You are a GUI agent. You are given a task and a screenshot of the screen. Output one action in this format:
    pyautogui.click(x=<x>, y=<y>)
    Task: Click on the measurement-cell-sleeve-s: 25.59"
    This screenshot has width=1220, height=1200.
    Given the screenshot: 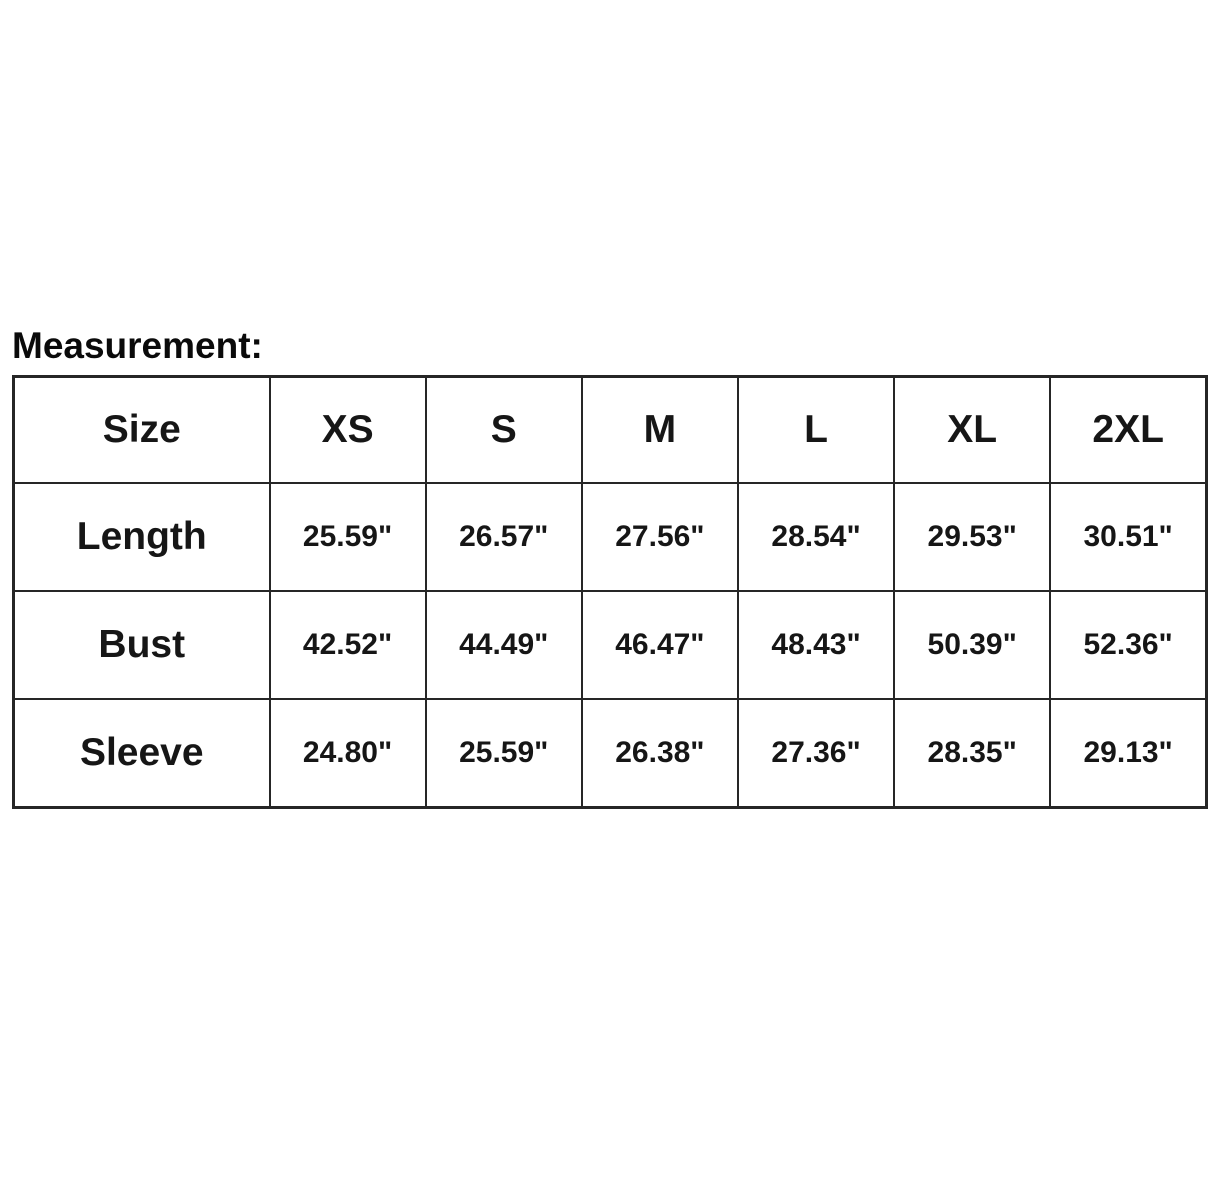 What is the action you would take?
    pyautogui.click(x=503, y=753)
    